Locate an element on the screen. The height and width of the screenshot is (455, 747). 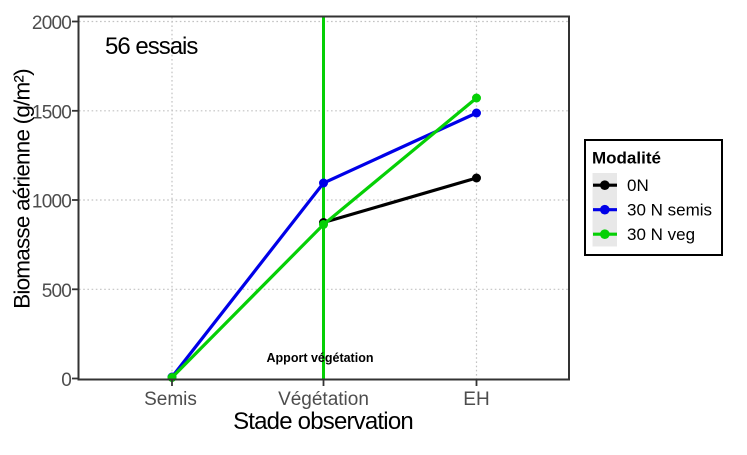
svg-text: Végétation is located at coordinates (323, 399).